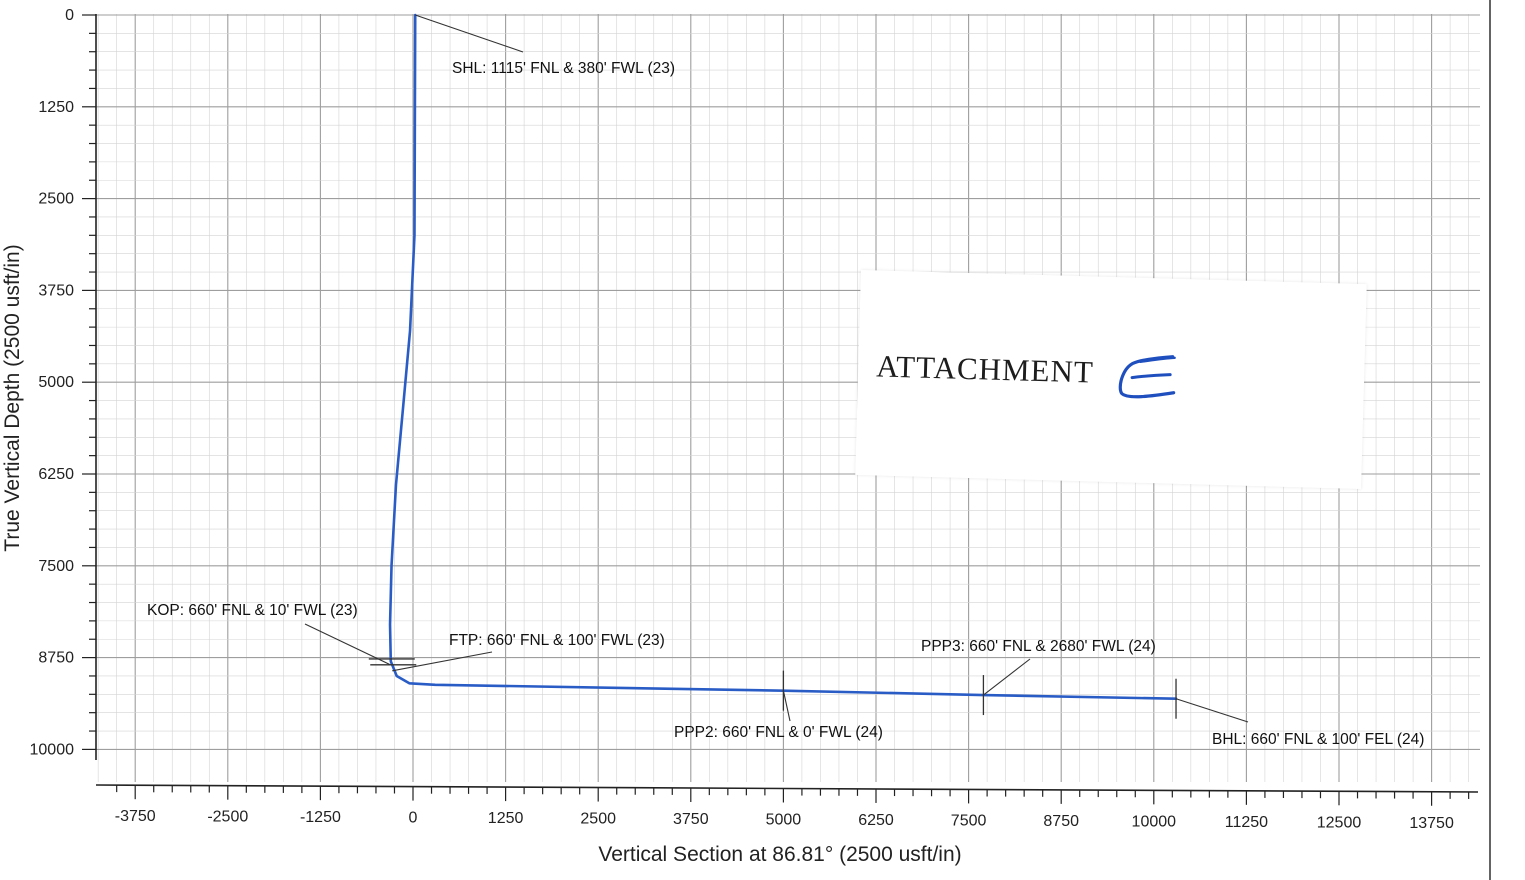  Describe the element at coordinates (1431, 823) in the screenshot. I see `x-tick-label: 13750` at that location.